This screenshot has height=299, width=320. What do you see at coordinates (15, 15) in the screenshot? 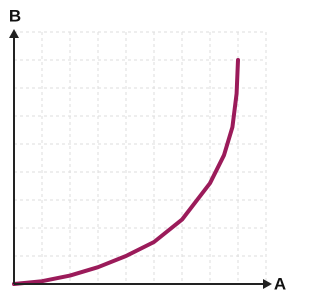
I see `y-axis-label: B` at bounding box center [15, 15].